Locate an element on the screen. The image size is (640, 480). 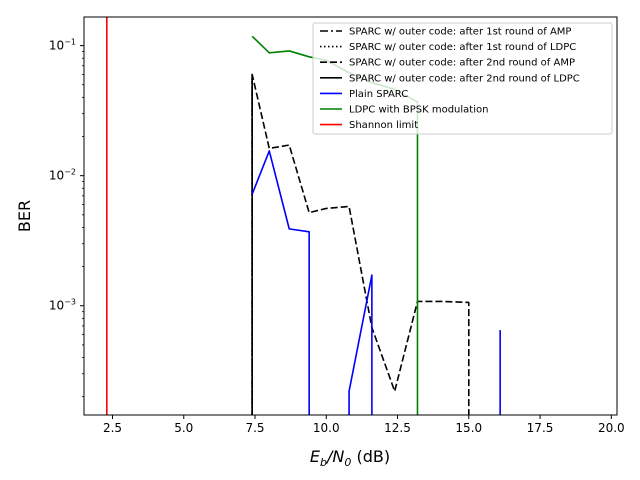
x-axis-ticks: 2.5 5.0 7.5 10.0 12.5 15.0 17.5 20.0 is located at coordinates (364, 425).